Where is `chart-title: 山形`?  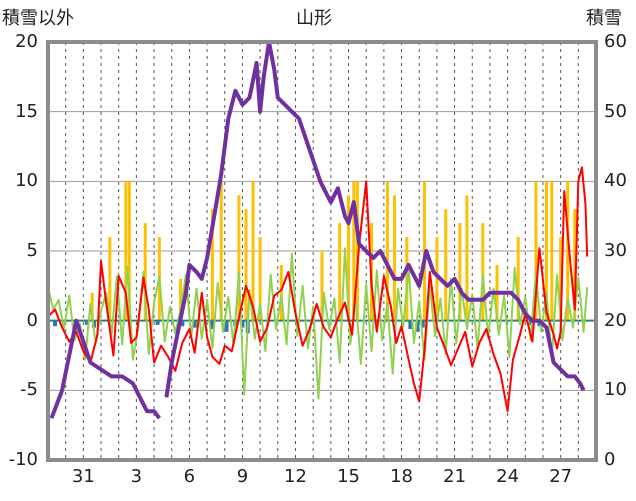 chart-title: 山形 is located at coordinates (314, 18).